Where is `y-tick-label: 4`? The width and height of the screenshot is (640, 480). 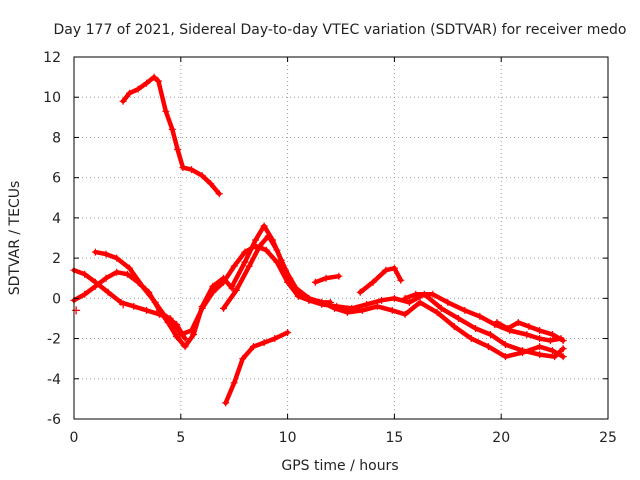
y-tick-label: 4 is located at coordinates (56, 219).